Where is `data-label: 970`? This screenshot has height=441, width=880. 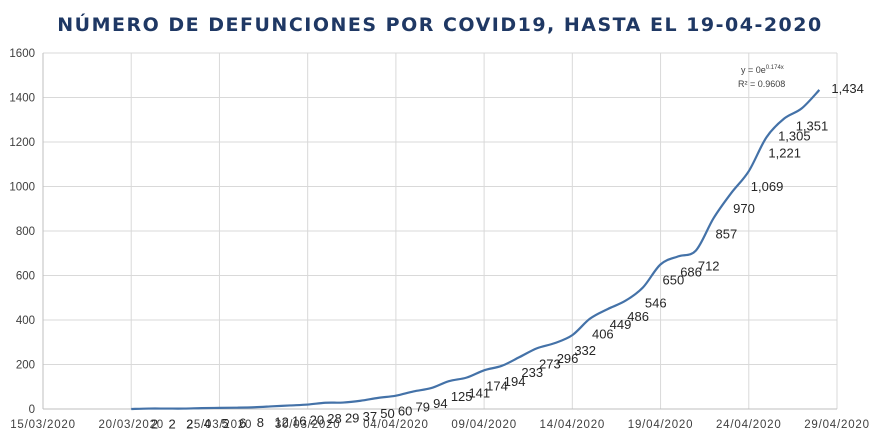 data-label: 970 is located at coordinates (744, 208).